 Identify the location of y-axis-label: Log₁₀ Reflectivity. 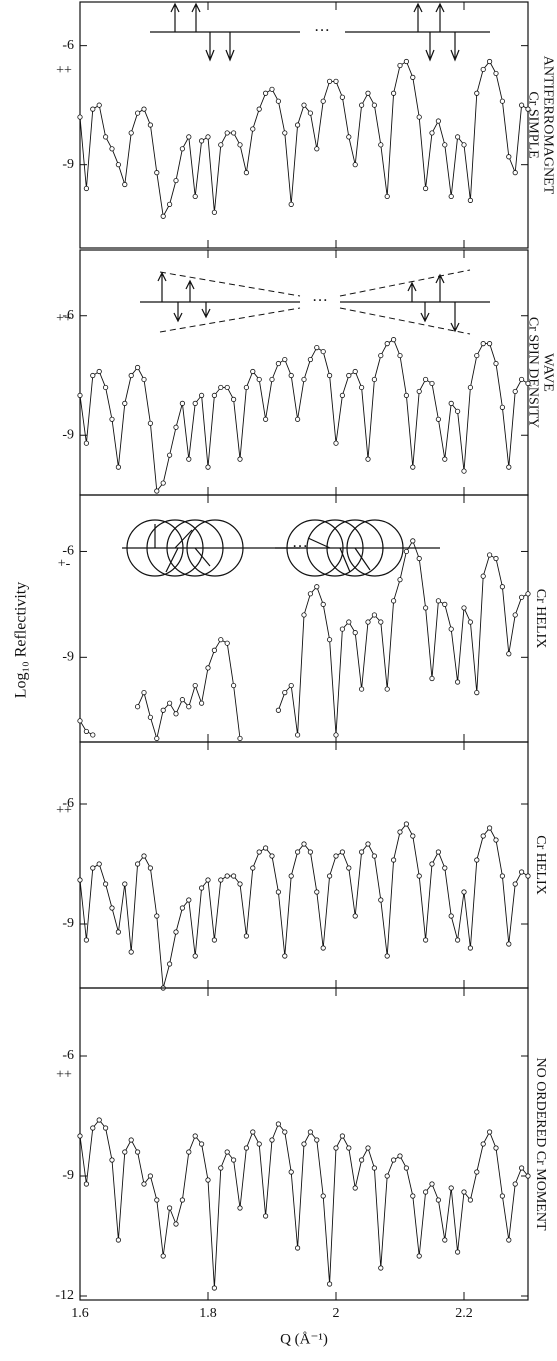
(21, 640).